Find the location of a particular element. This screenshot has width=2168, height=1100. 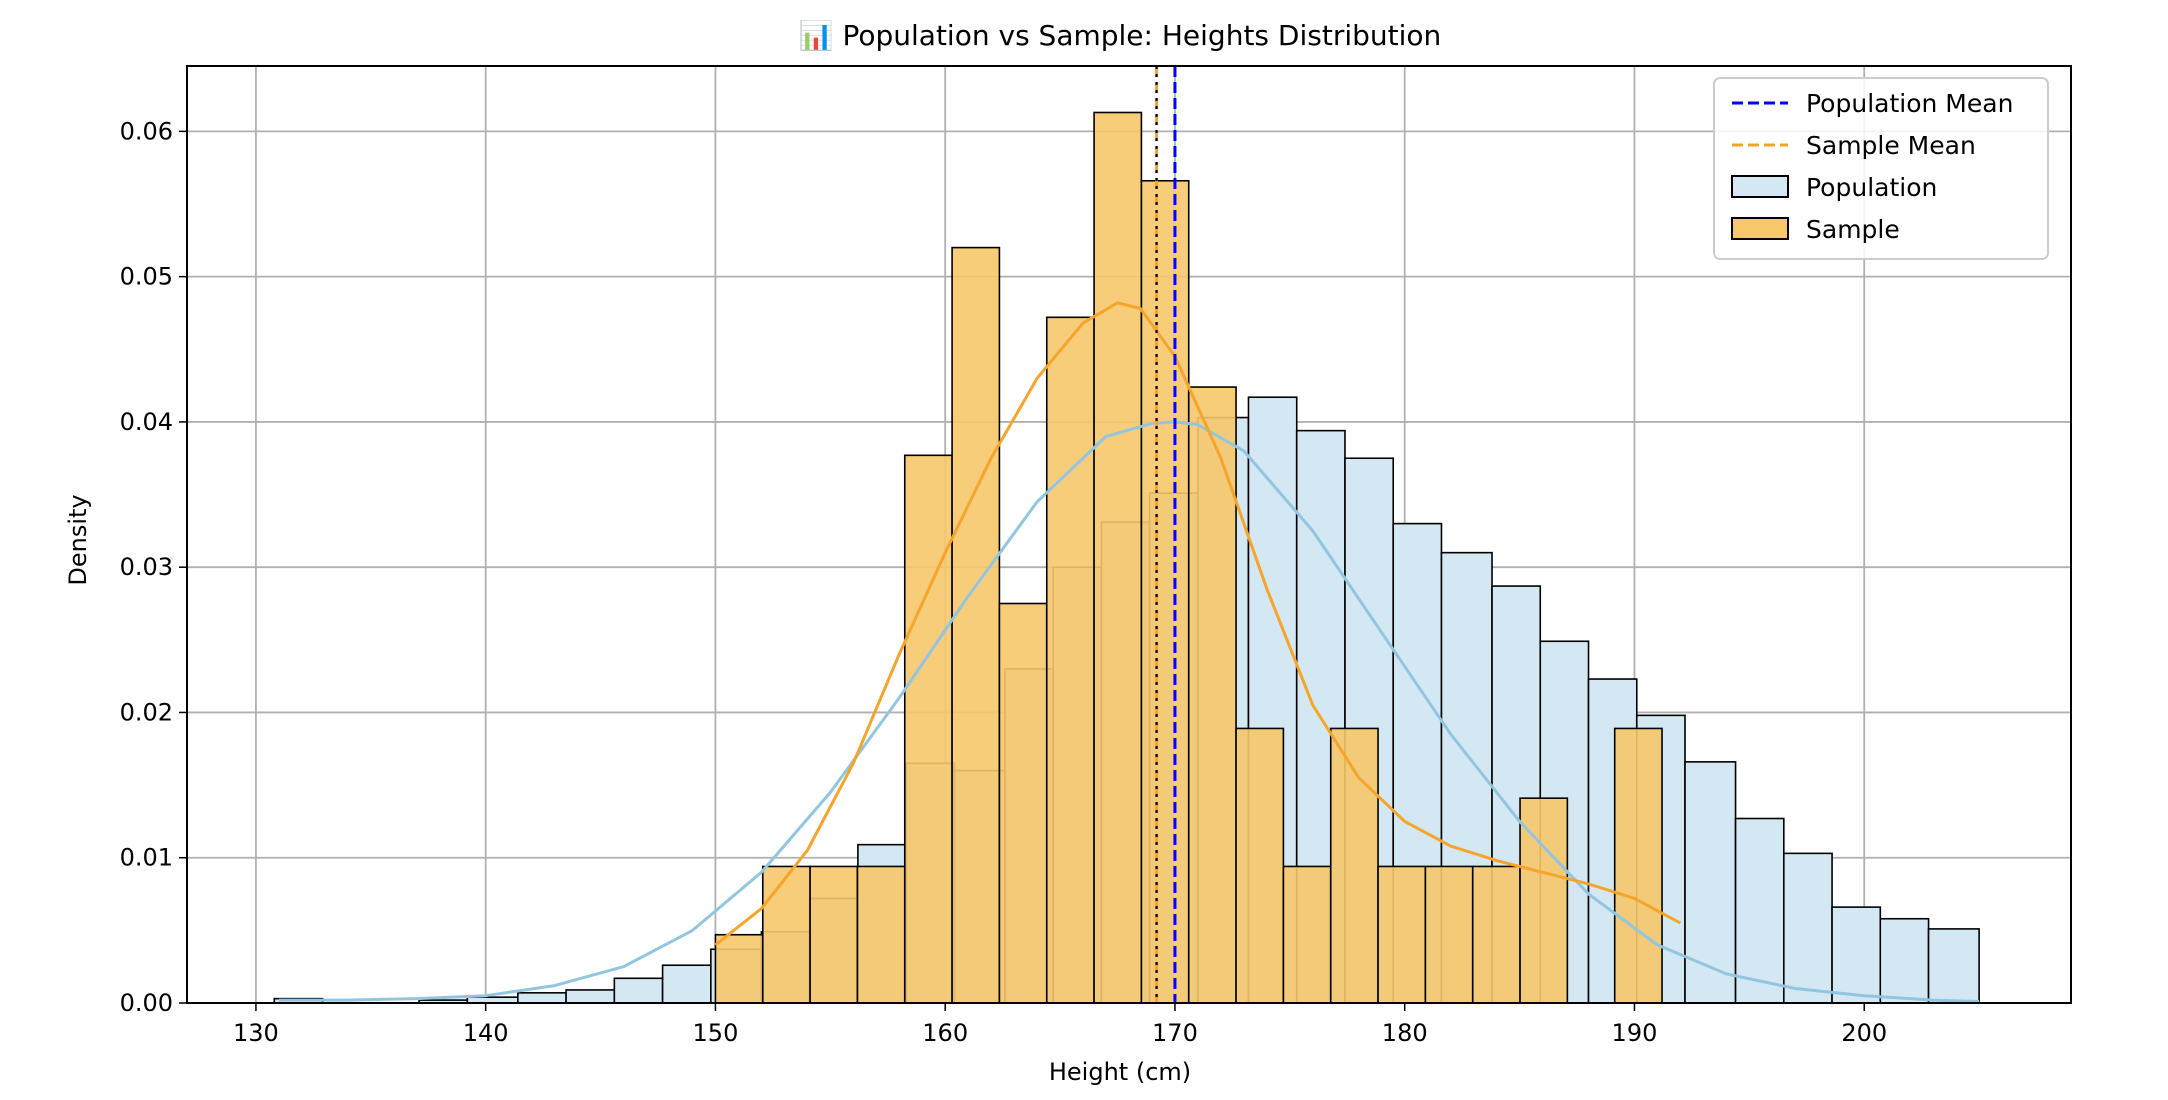

legend-population-mean-label: Population Mean is located at coordinates (1909, 103).